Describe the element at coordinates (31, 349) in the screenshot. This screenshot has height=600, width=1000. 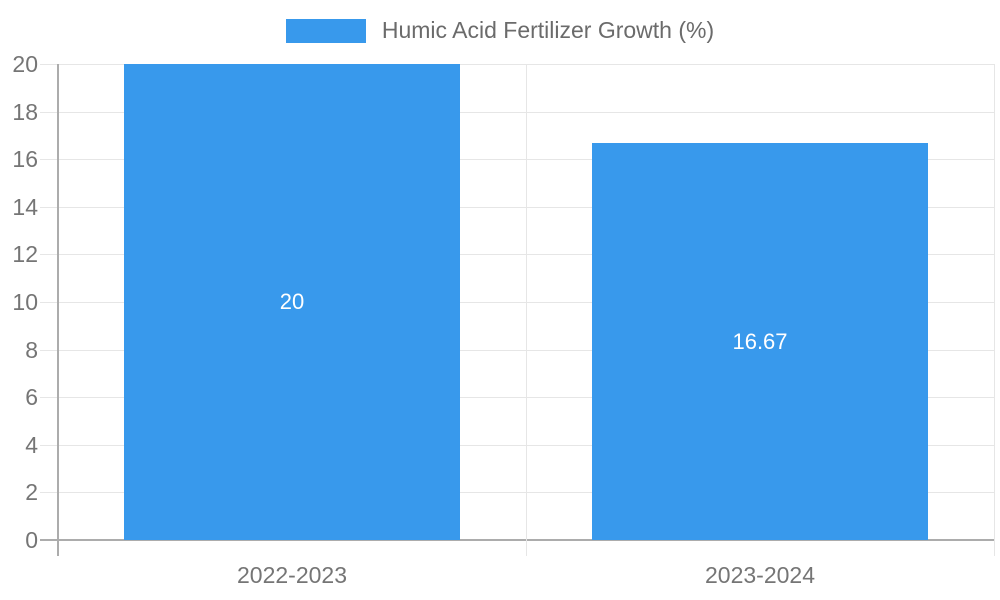
I see `y-tick-label: 8` at that location.